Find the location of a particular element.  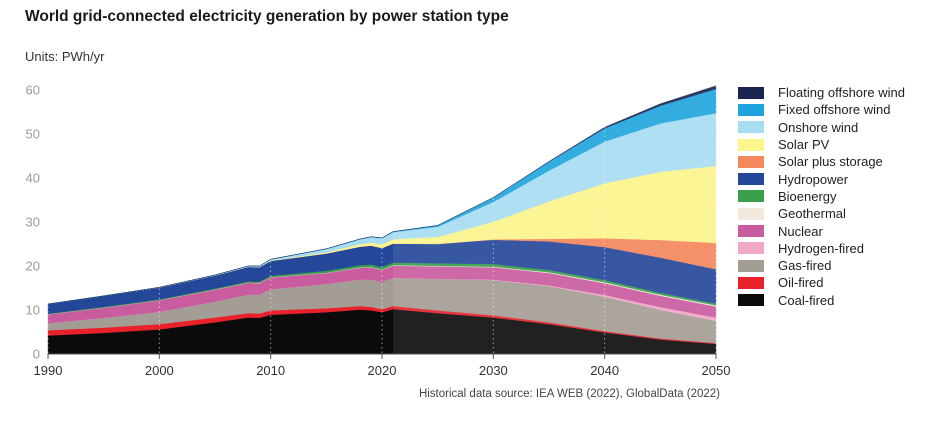

x-tick-label: 2020 is located at coordinates (382, 370).